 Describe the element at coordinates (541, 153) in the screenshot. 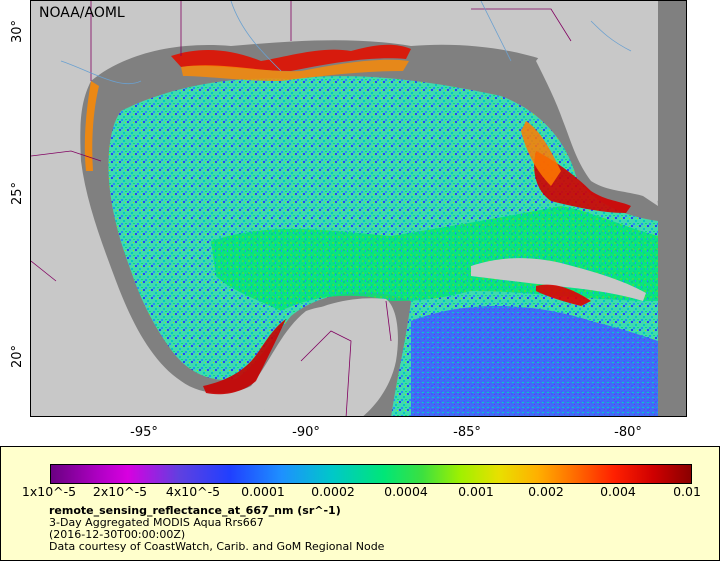

I see `florida-west-coast-orange` at that location.